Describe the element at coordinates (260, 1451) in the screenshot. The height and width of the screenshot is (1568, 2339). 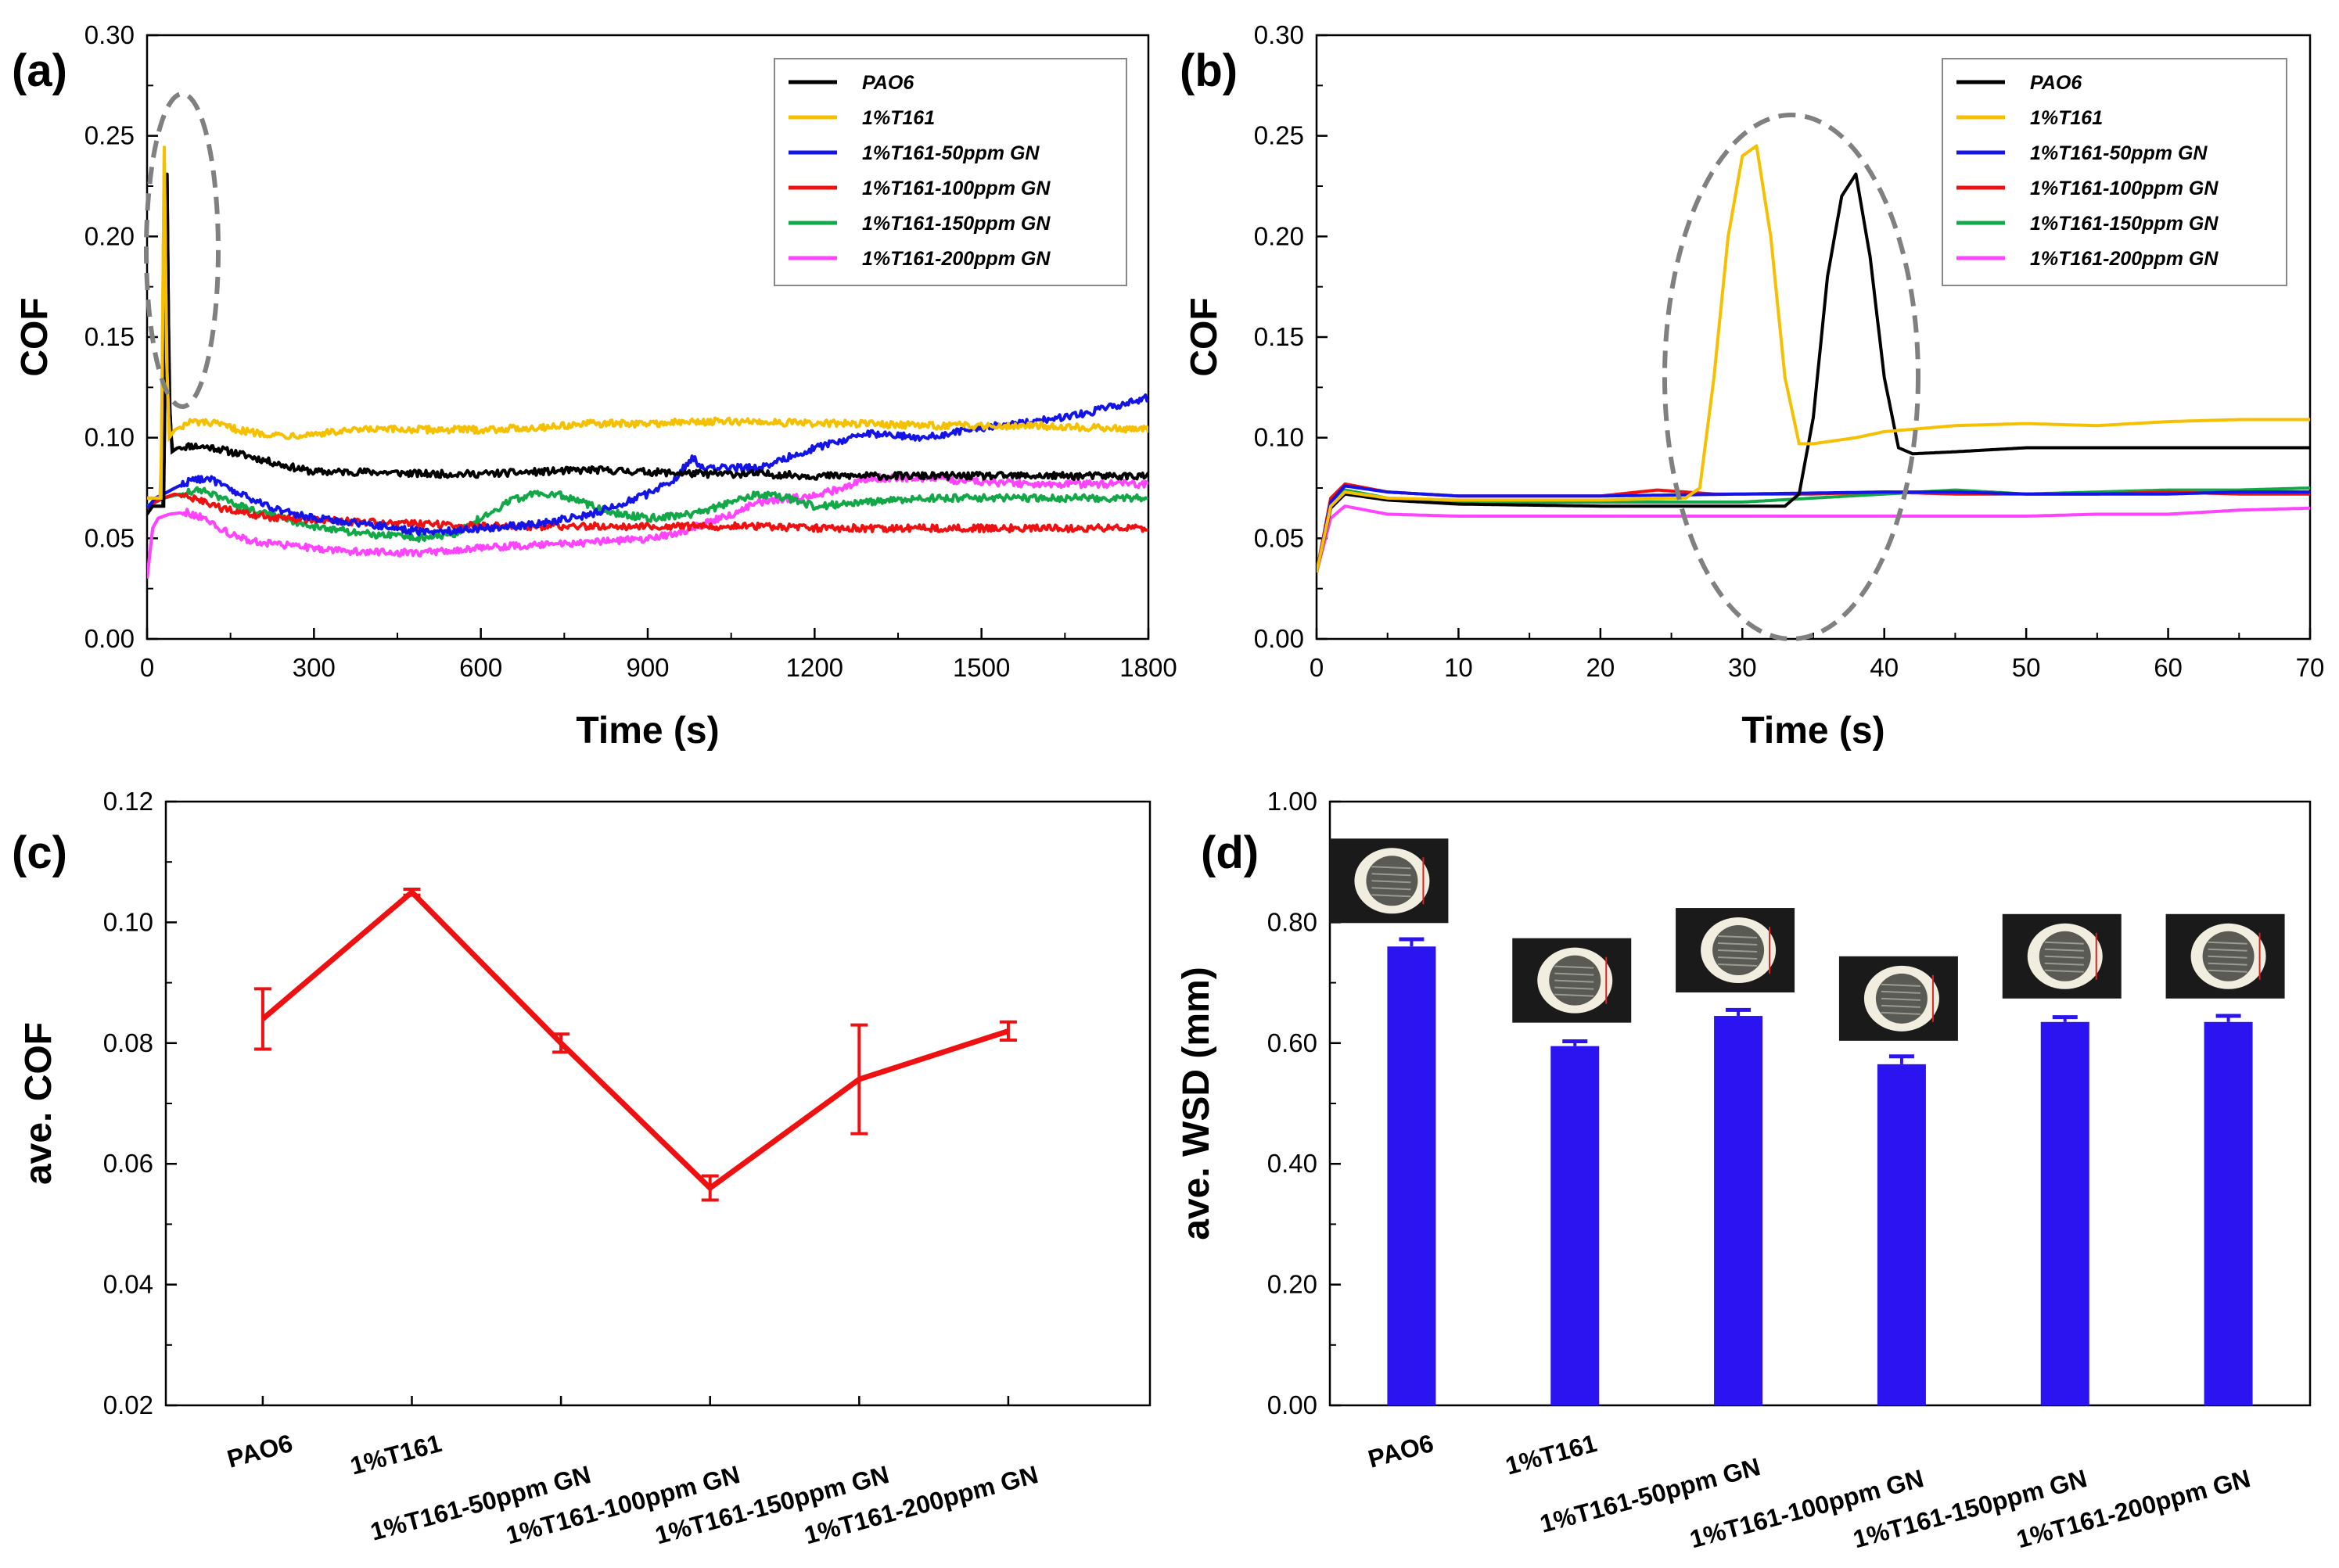
I see `c-category-label-pao6: PAO6` at that location.